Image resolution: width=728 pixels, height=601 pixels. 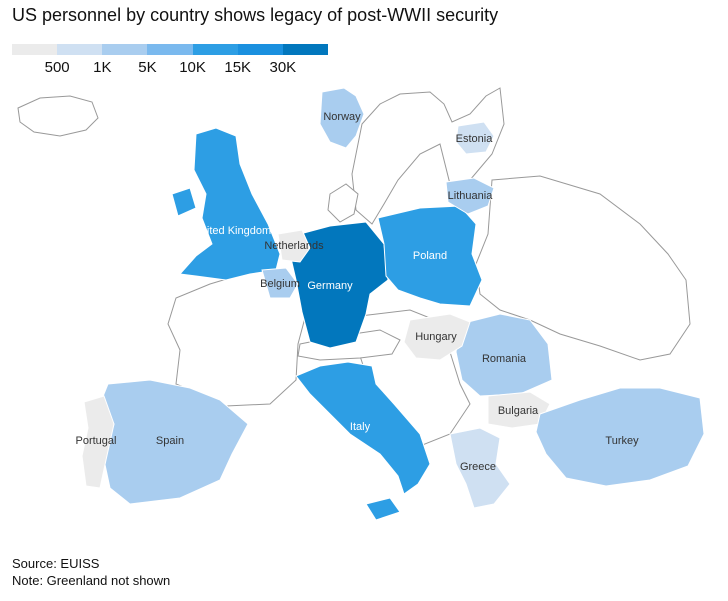 I want to click on greenland-note: Note: Greenland not shown, so click(x=91, y=580).